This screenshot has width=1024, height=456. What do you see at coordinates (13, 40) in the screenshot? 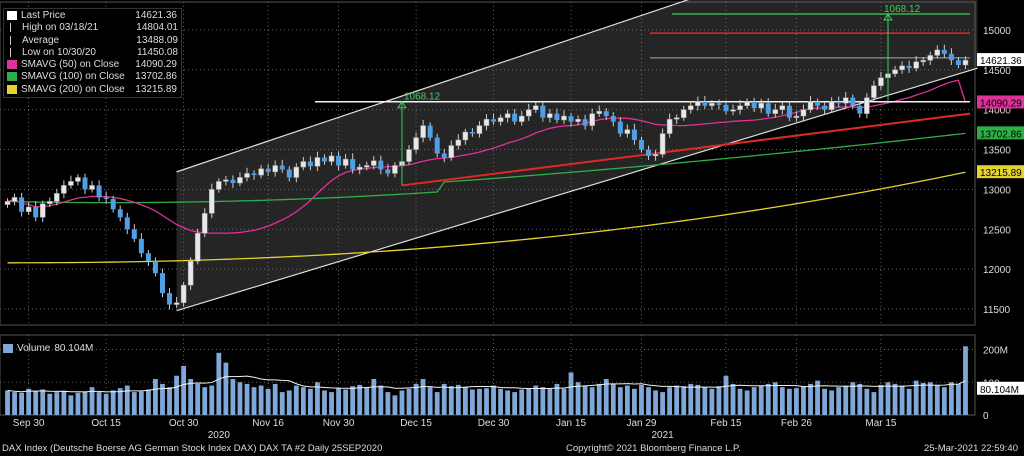
I see `average-marker` at bounding box center [13, 40].